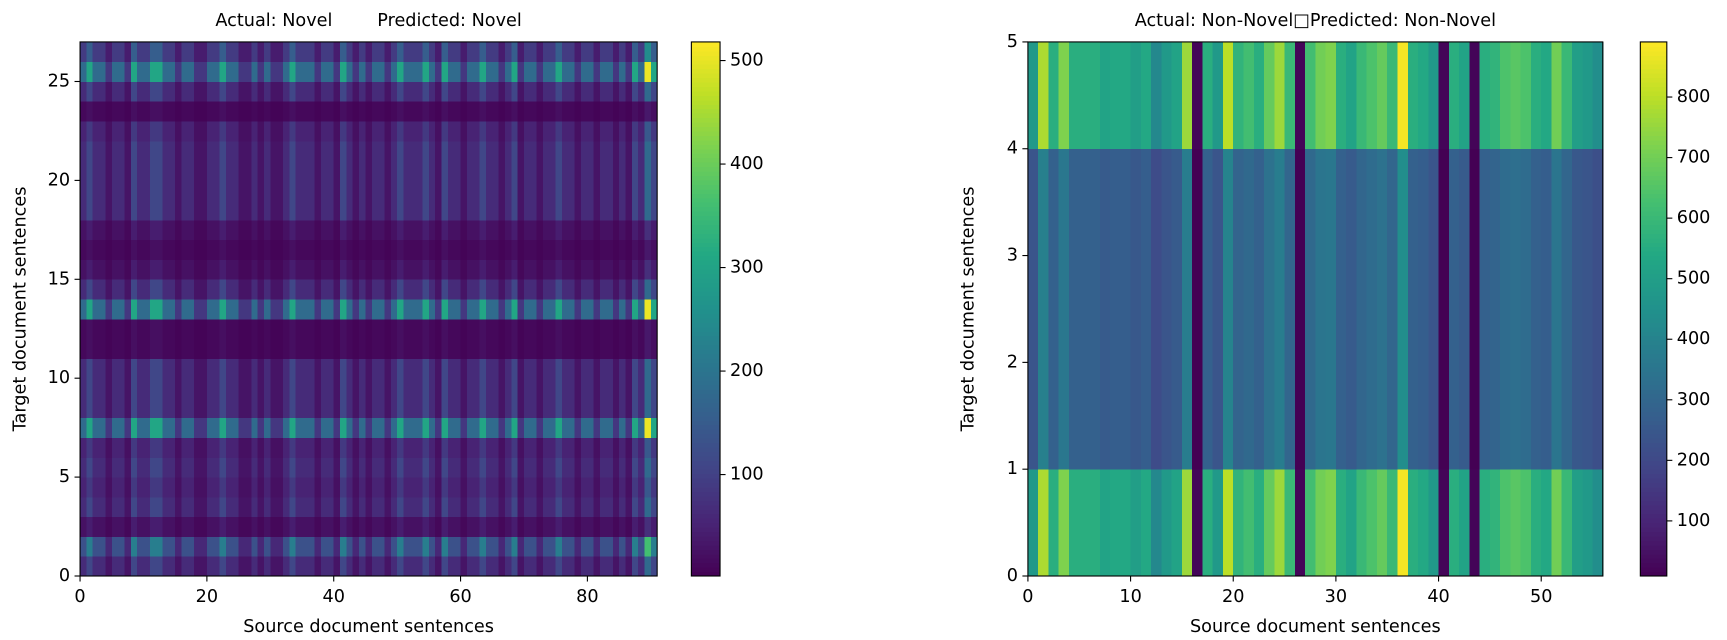 The image size is (1727, 640). What do you see at coordinates (1012, 42) in the screenshot?
I see `y-tick-label: 5` at bounding box center [1012, 42].